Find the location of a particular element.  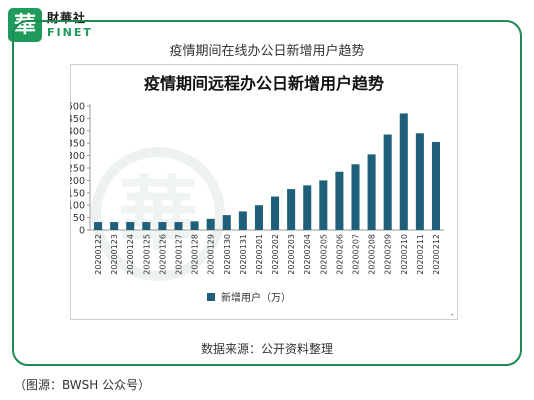

chart-legend: 新增用户（万） is located at coordinates (249, 297).